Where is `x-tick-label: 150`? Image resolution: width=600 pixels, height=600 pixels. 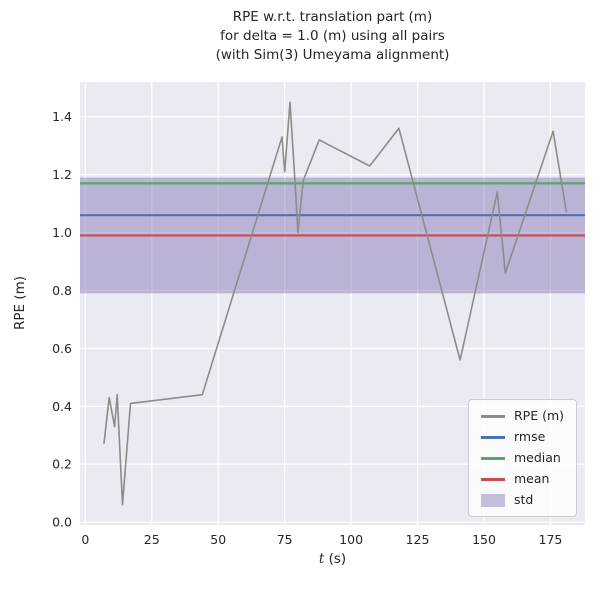
x-tick-label: 150 is located at coordinates (484, 539).